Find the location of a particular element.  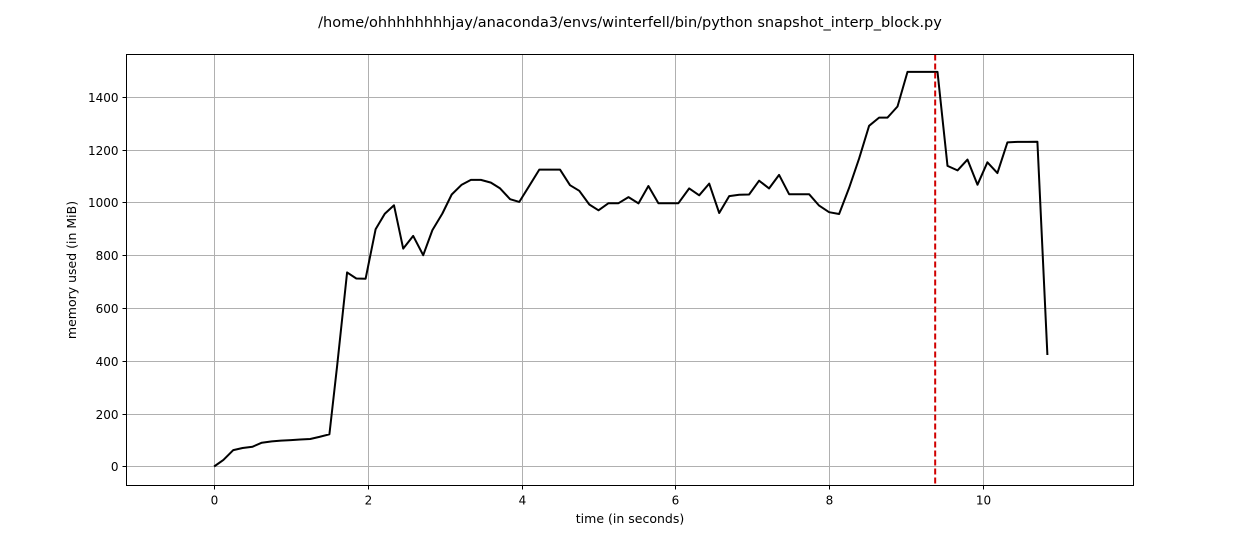

x-tick-label: 10 is located at coordinates (983, 501).